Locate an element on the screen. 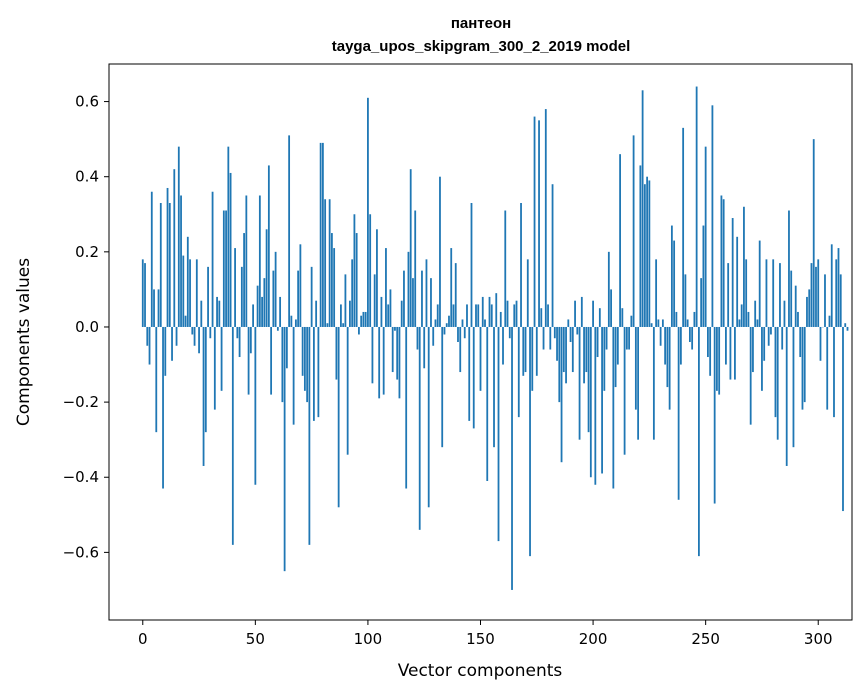 This screenshot has width=867, height=696. chart-title-line-2: tayga_upos_skipgram_300_2_2019 model is located at coordinates (481, 46).